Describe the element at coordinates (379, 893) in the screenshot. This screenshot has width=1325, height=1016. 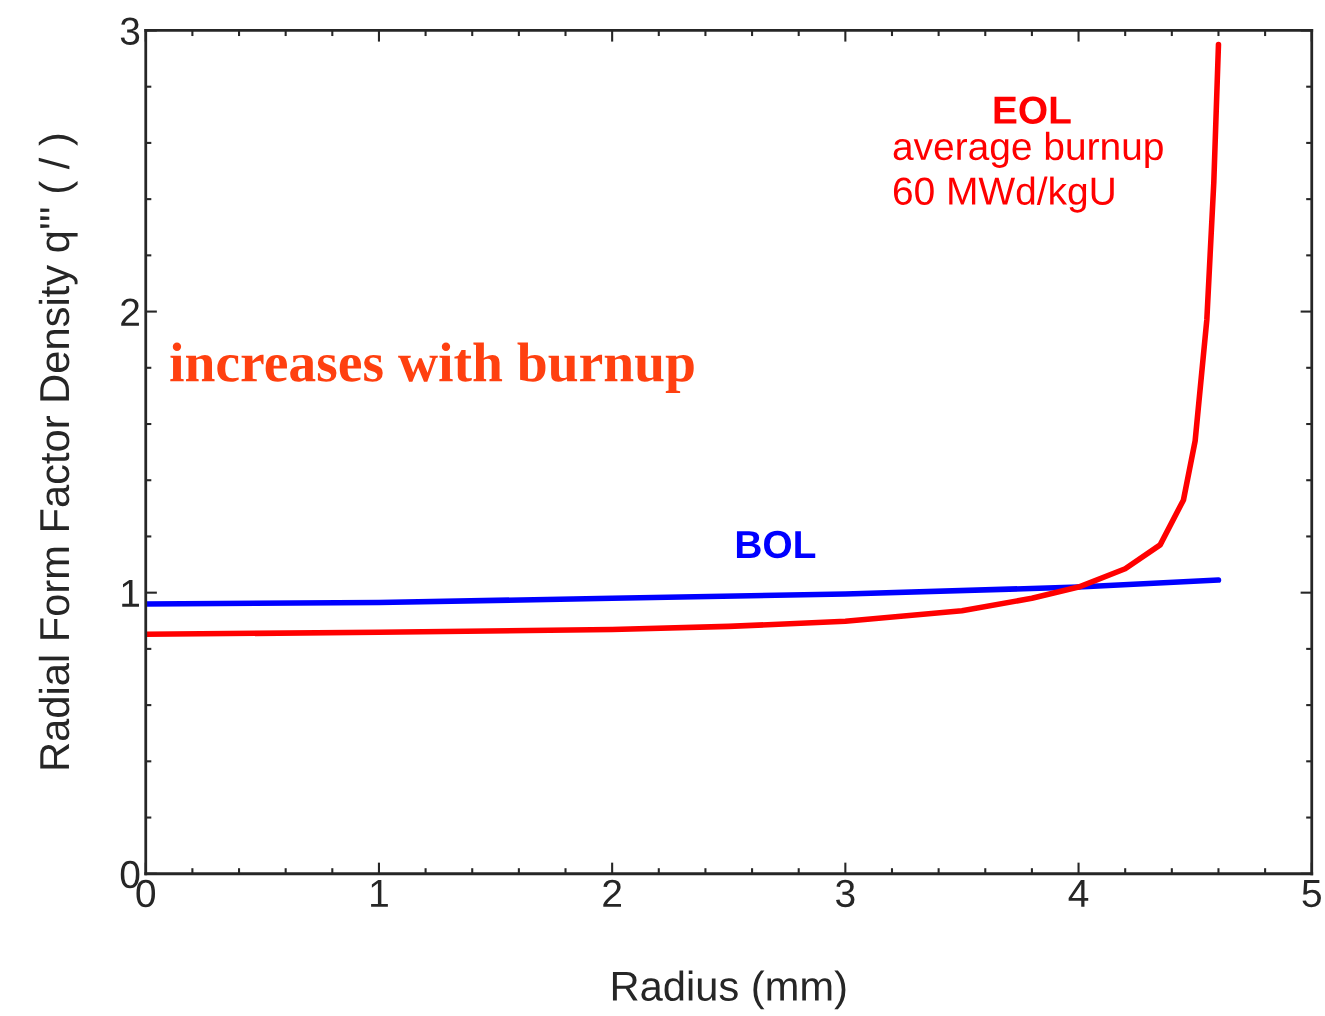
I see `x-tick-label: 1` at that location.